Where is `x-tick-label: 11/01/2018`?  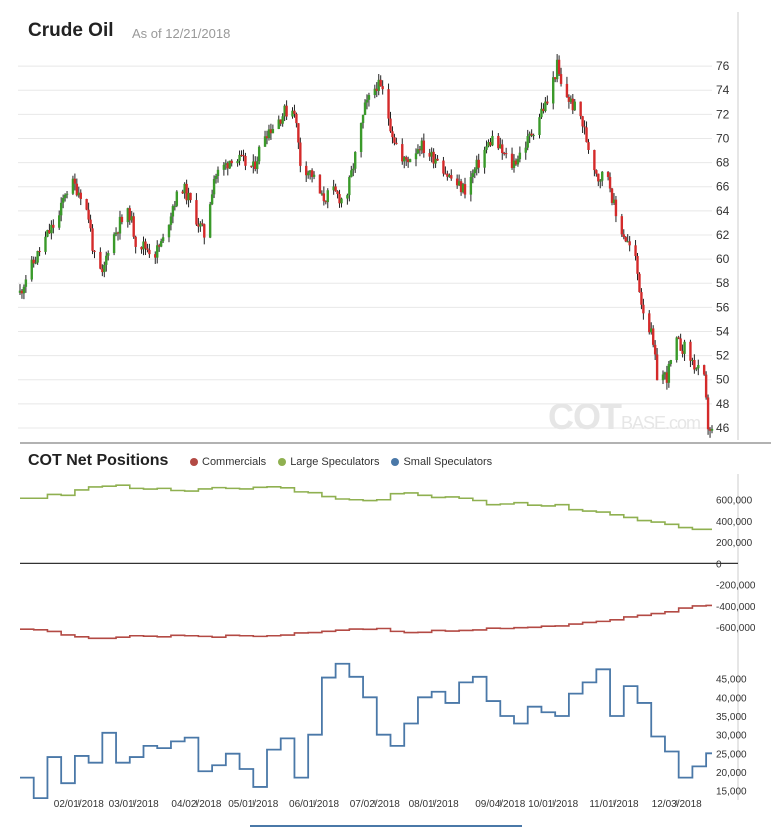 x-tick-label: 11/01/2018 is located at coordinates (614, 804).